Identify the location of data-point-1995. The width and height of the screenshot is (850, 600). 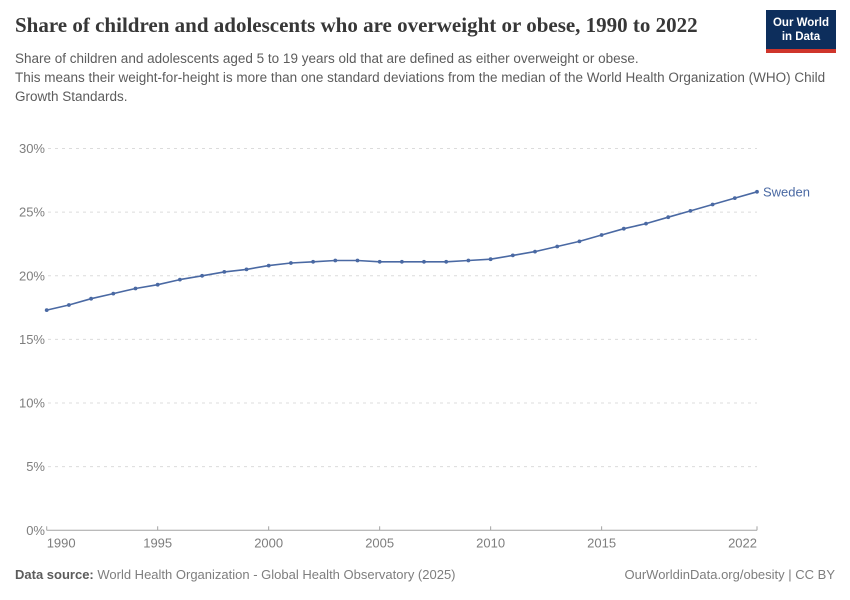
(157, 284).